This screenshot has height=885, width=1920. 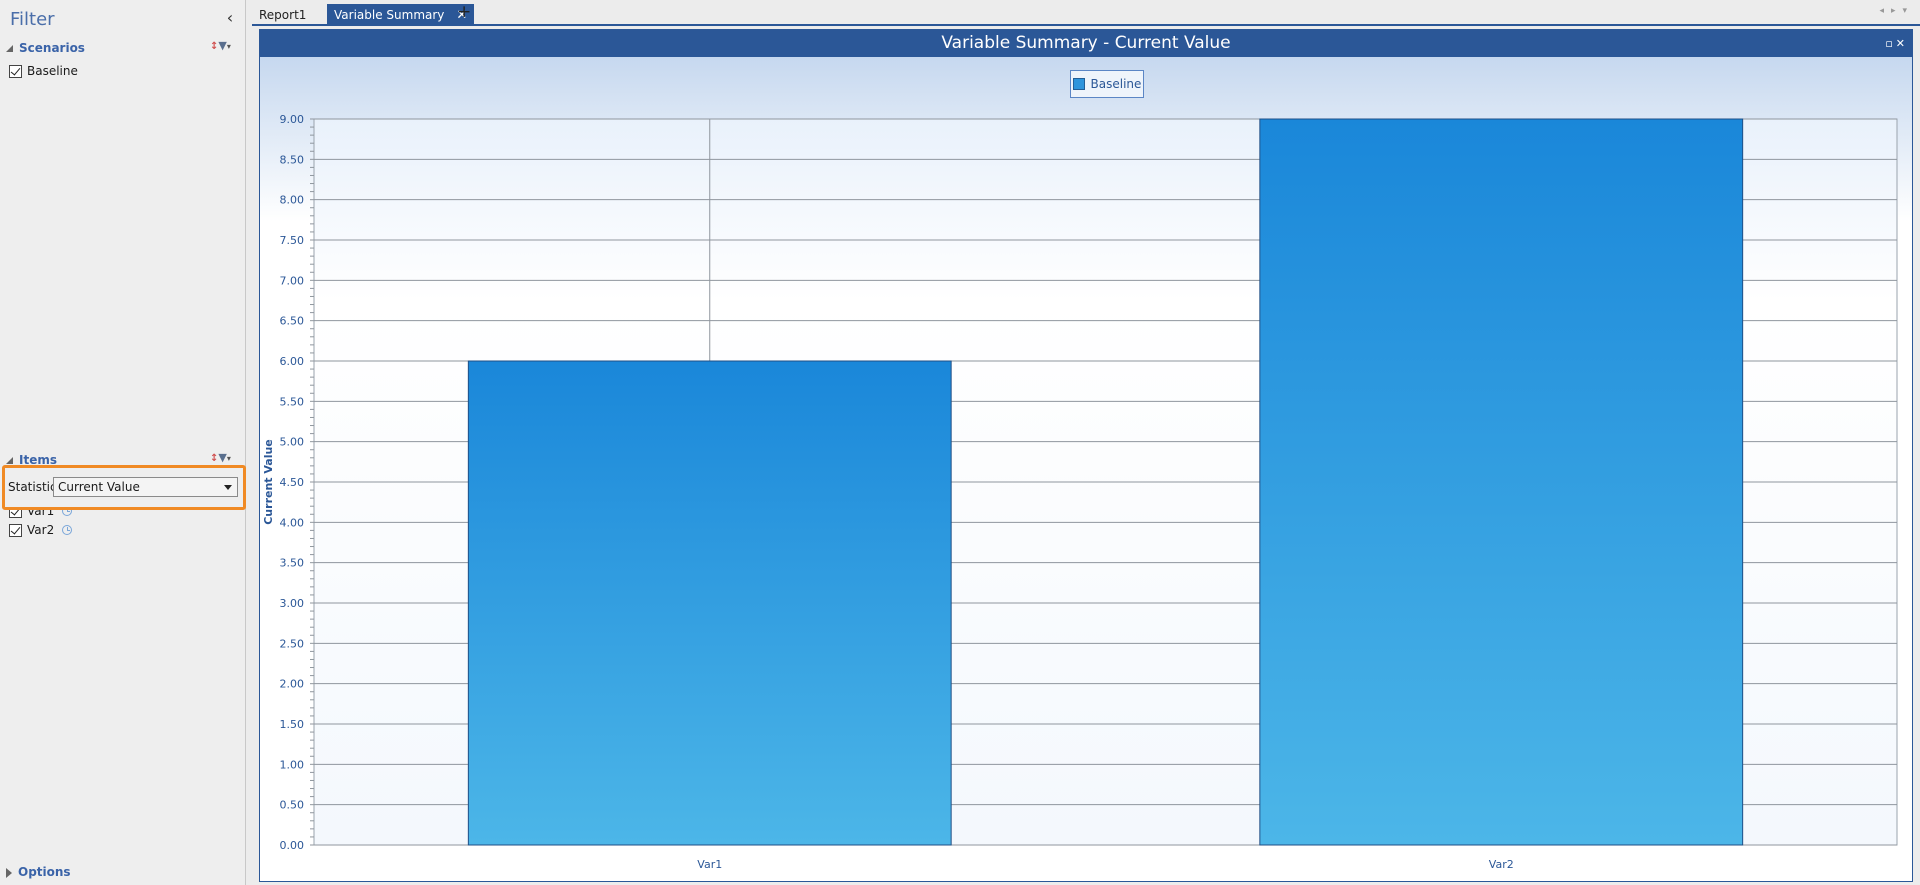 I want to click on y-tick-label: 3.00, so click(x=292, y=603).